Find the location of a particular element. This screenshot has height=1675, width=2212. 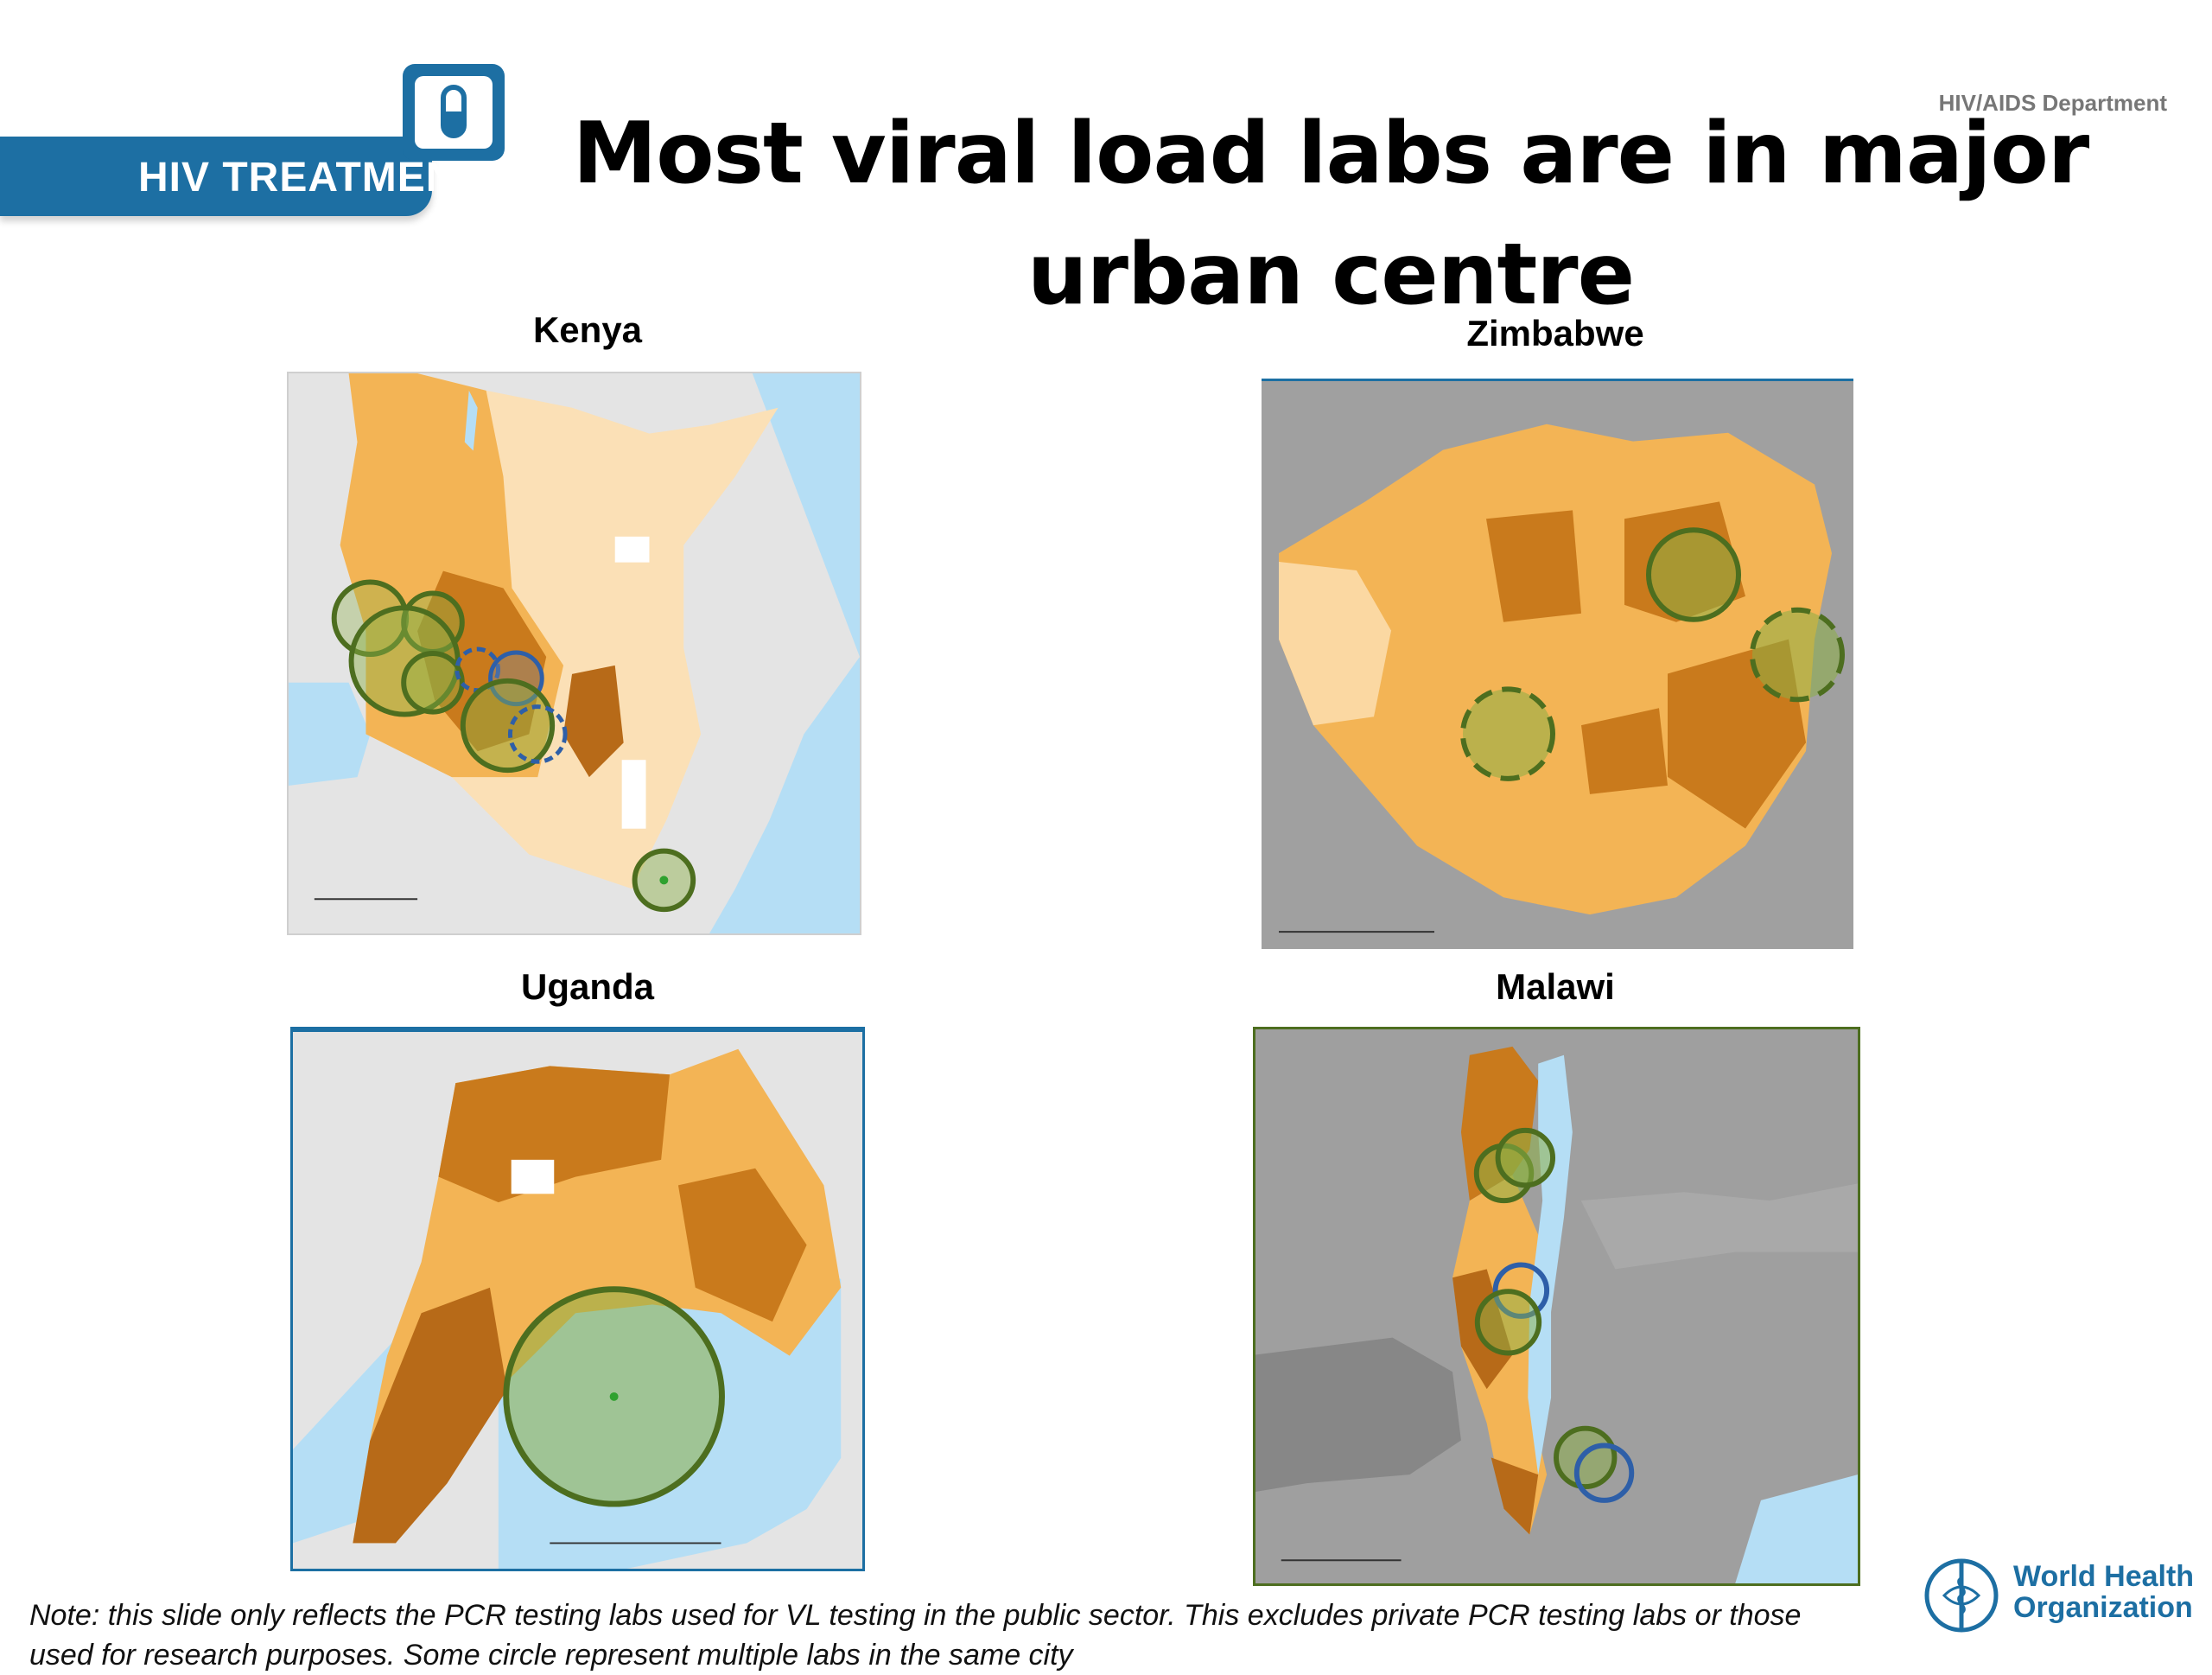

zimbabwe-map is located at coordinates (1557, 664).